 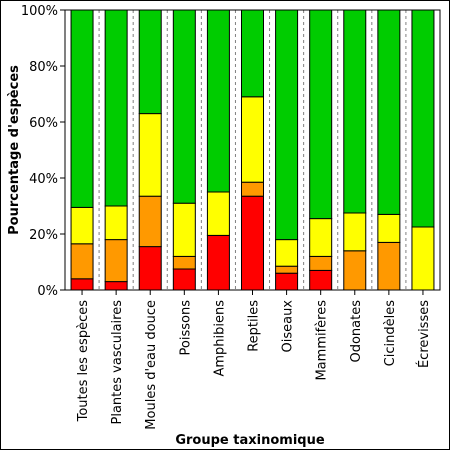 I want to click on x-category-label: Amphibiens, so click(x=219, y=338).